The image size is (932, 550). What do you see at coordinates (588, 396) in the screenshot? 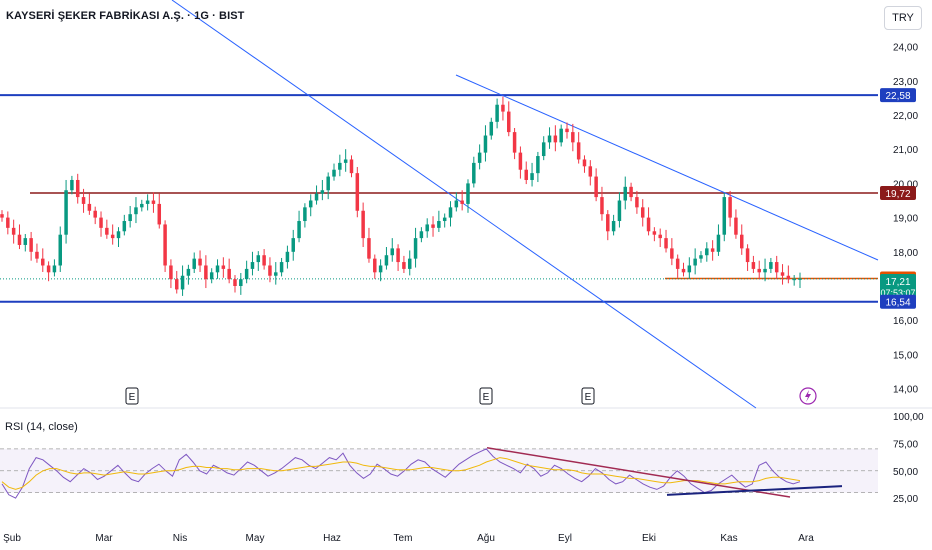
I see `earnings-marker` at bounding box center [588, 396].